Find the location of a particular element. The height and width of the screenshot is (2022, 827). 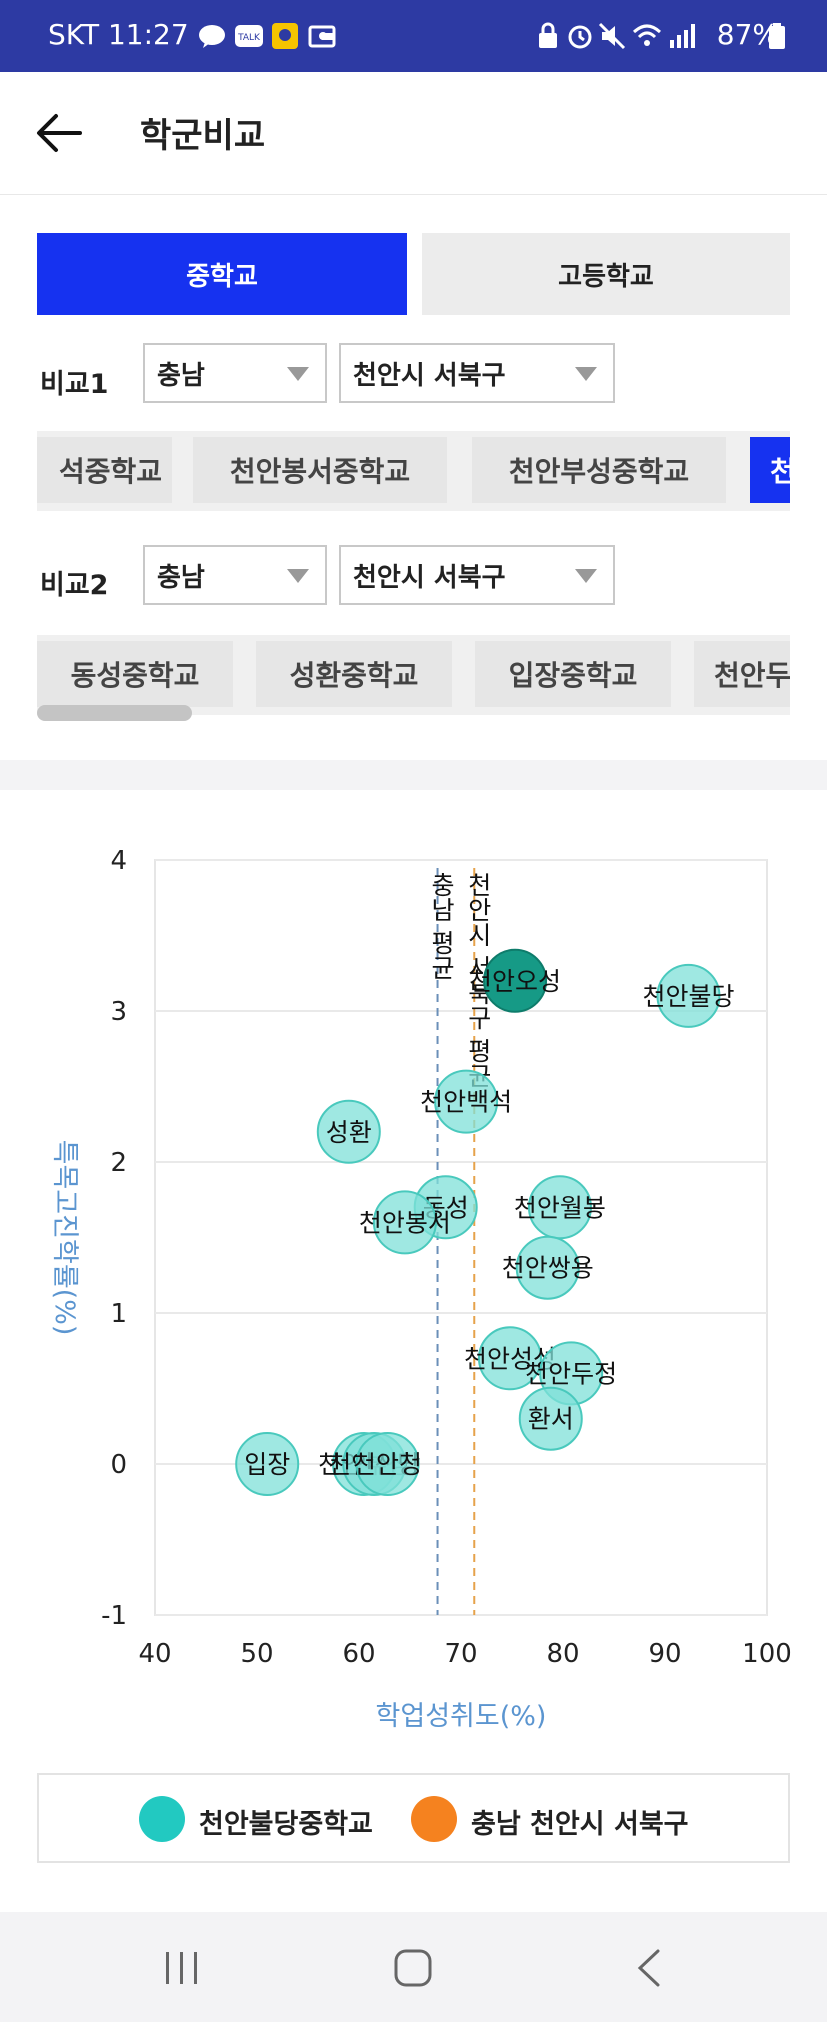

x-axis-title: 학업성취도(%) is located at coordinates (461, 1716).